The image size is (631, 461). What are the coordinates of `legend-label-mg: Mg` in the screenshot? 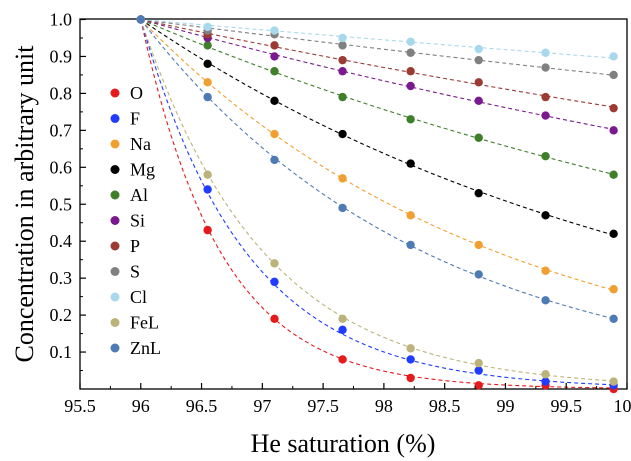 It's located at (142, 170).